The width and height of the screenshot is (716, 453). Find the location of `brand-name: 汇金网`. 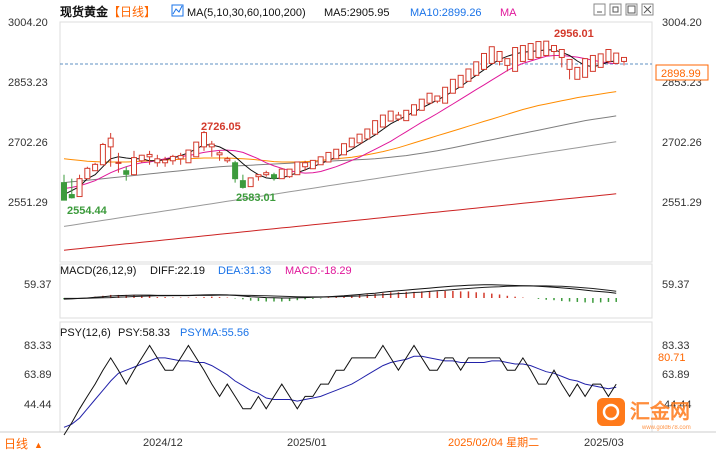

brand-name: 汇金网 is located at coordinates (660, 411).